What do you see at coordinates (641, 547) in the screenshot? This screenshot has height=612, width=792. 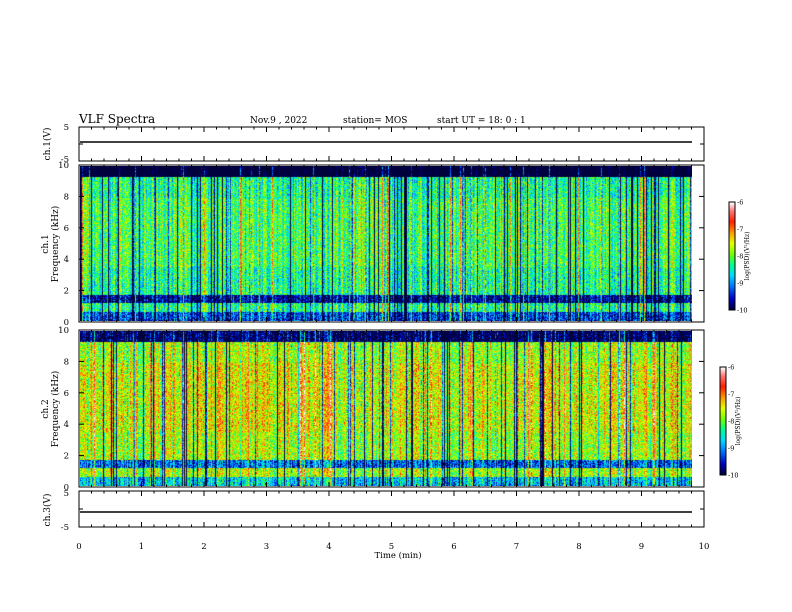 I see `x-tick-label: 9` at bounding box center [641, 547].